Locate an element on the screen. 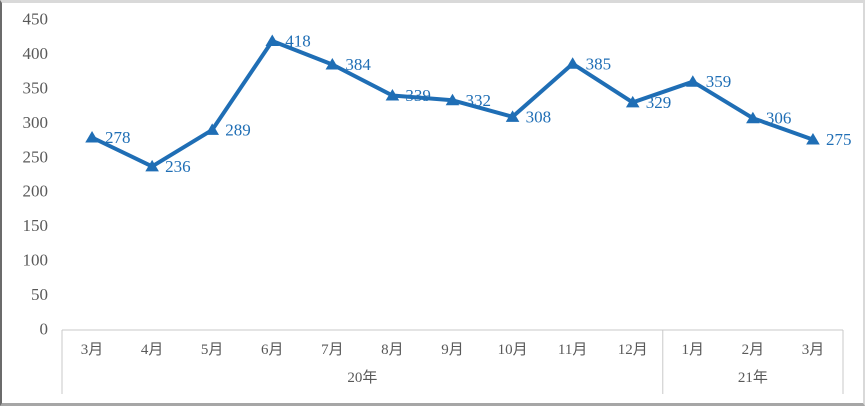  x-tick-label: 7月 is located at coordinates (332, 350).